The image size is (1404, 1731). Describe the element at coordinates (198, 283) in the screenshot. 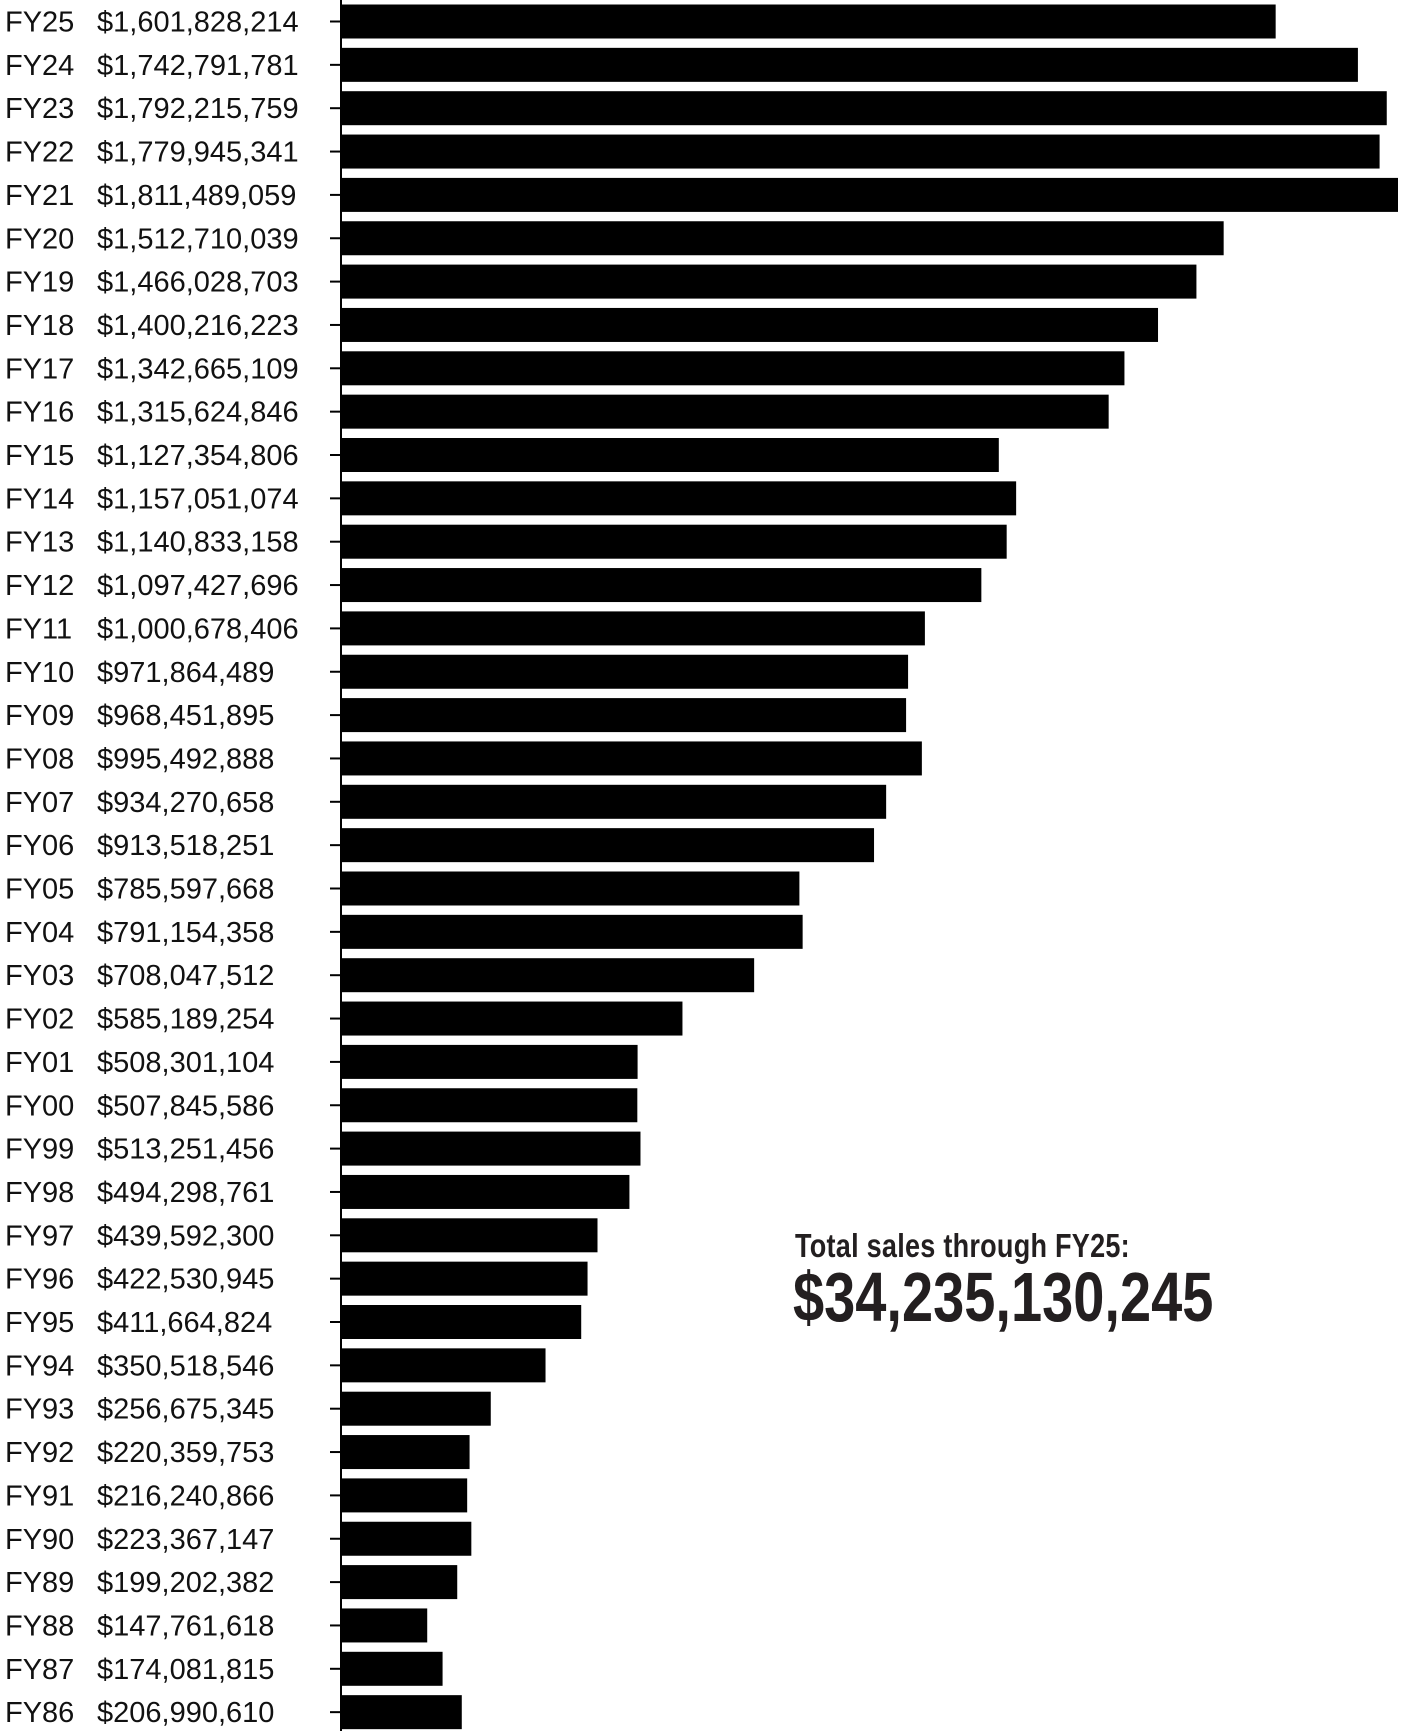

I see `value-label: $1,466,028,703` at that location.